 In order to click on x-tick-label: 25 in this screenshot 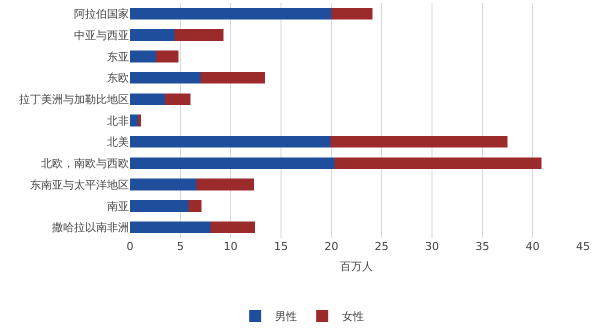, I will do `click(381, 246)`.